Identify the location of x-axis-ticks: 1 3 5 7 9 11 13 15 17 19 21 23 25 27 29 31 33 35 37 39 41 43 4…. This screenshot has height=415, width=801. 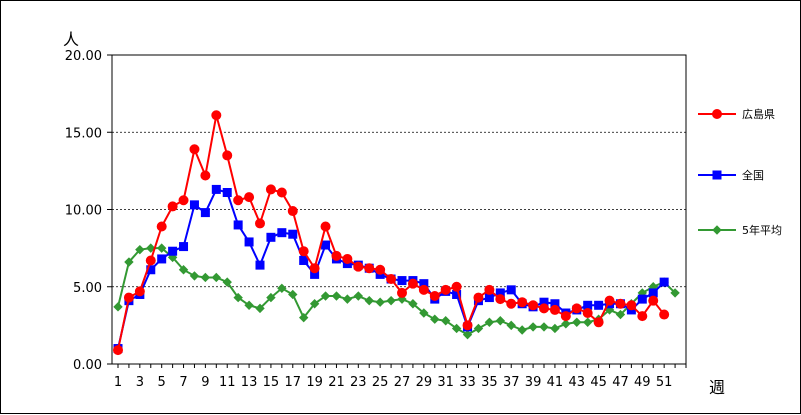
(400, 377).